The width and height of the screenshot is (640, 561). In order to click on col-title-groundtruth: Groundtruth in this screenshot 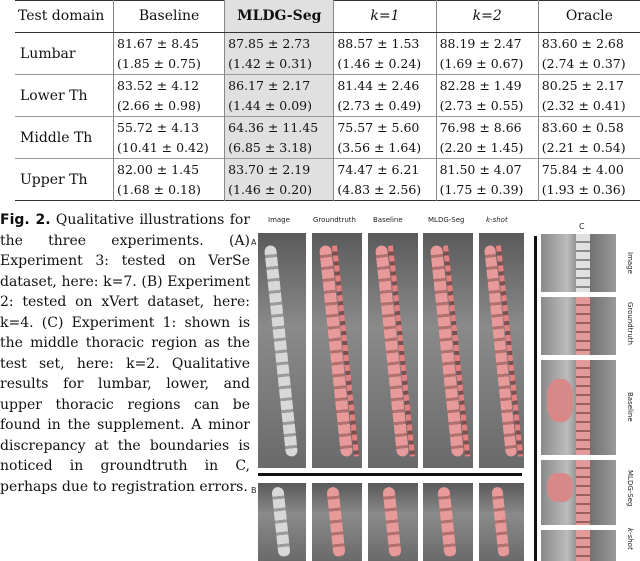, I will do `click(334, 220)`.